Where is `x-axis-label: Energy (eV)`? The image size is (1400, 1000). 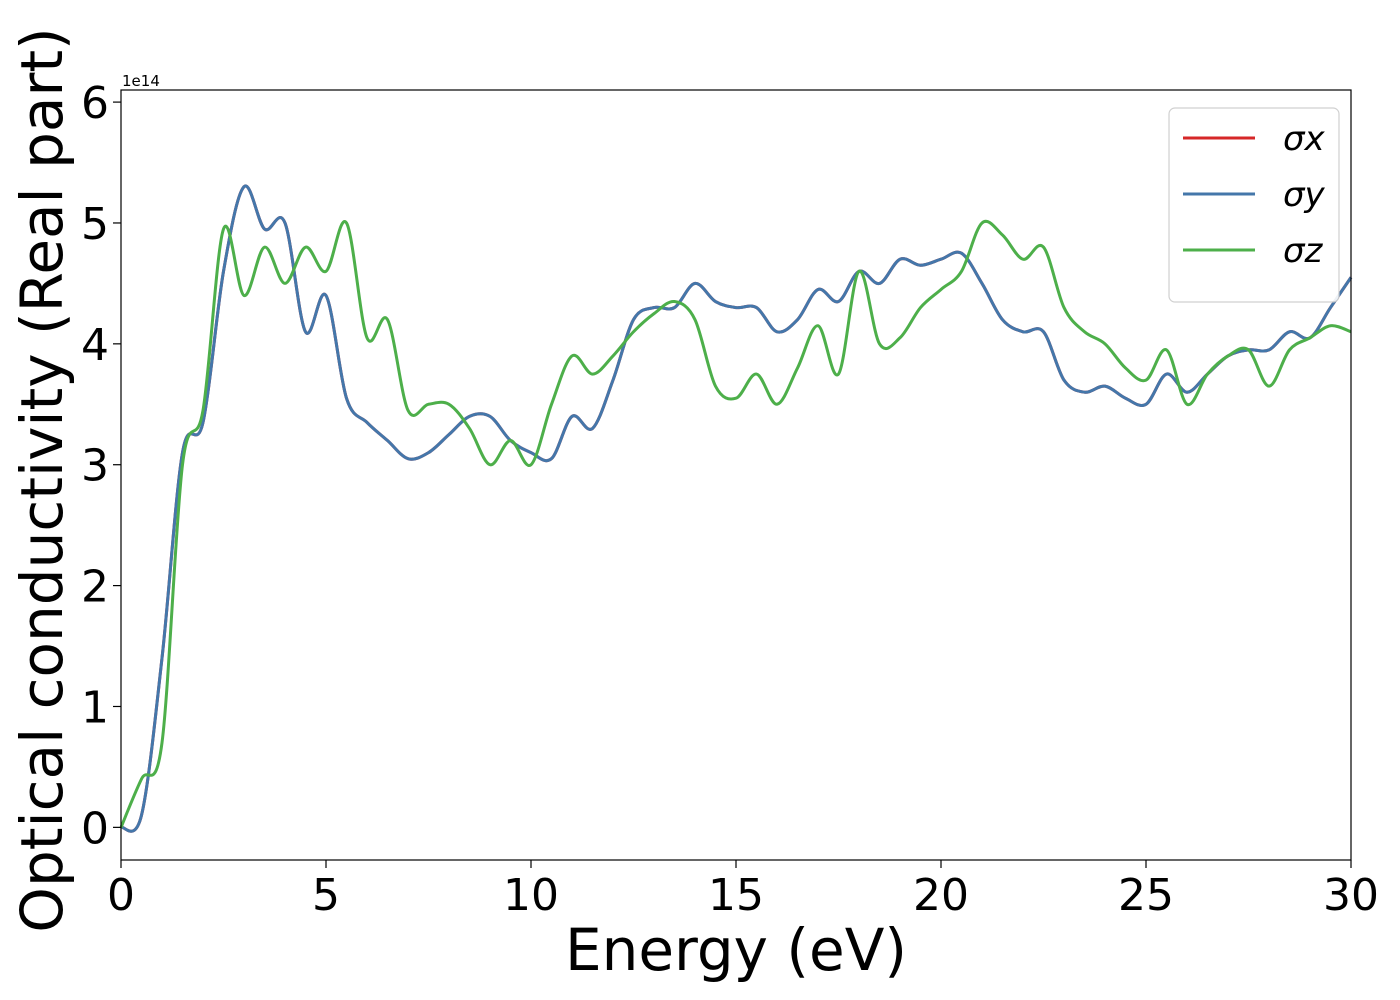
x-axis-label: Energy (eV) is located at coordinates (736, 950).